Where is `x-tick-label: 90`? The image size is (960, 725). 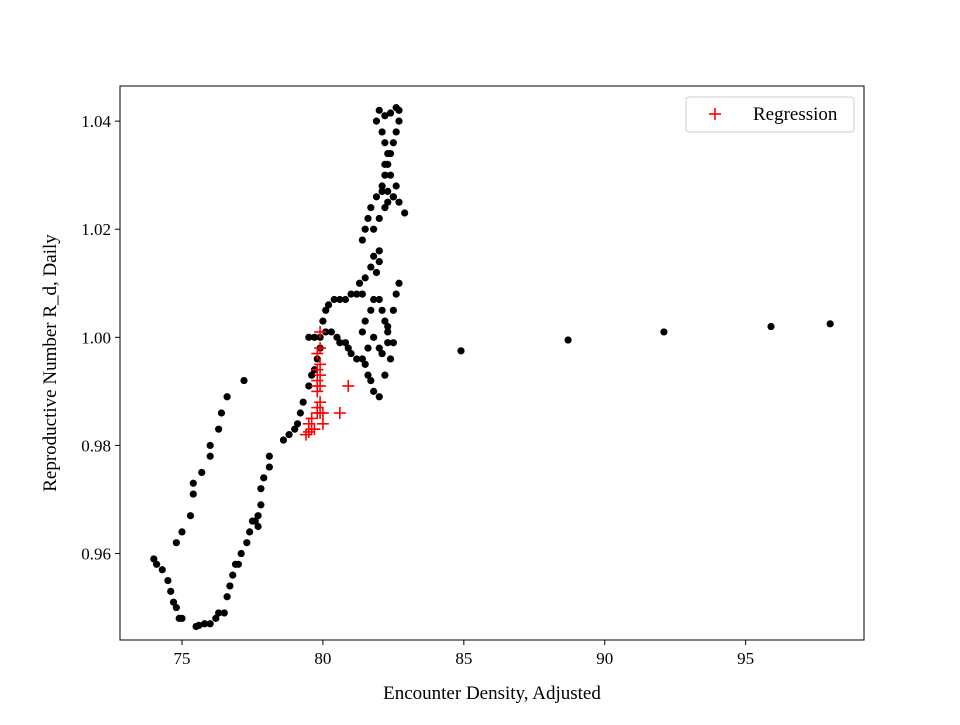
x-tick-label: 90 is located at coordinates (604, 658).